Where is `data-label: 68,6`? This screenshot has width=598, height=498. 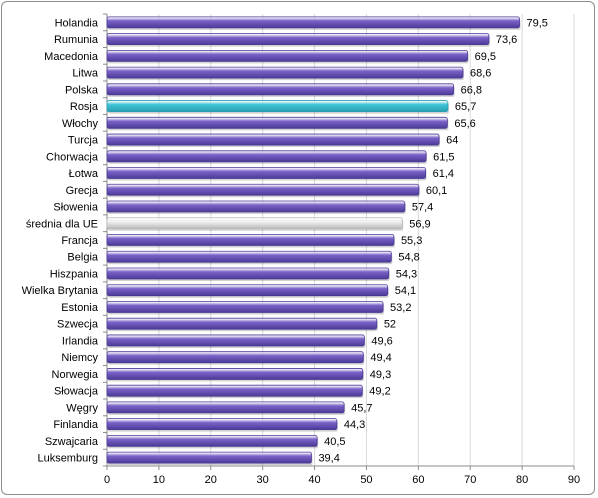 data-label: 68,6 is located at coordinates (480, 74).